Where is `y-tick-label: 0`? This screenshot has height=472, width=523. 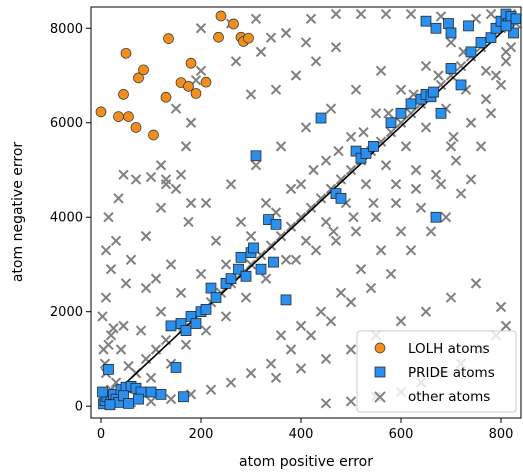
y-tick-label: 0 is located at coordinates (79, 407).